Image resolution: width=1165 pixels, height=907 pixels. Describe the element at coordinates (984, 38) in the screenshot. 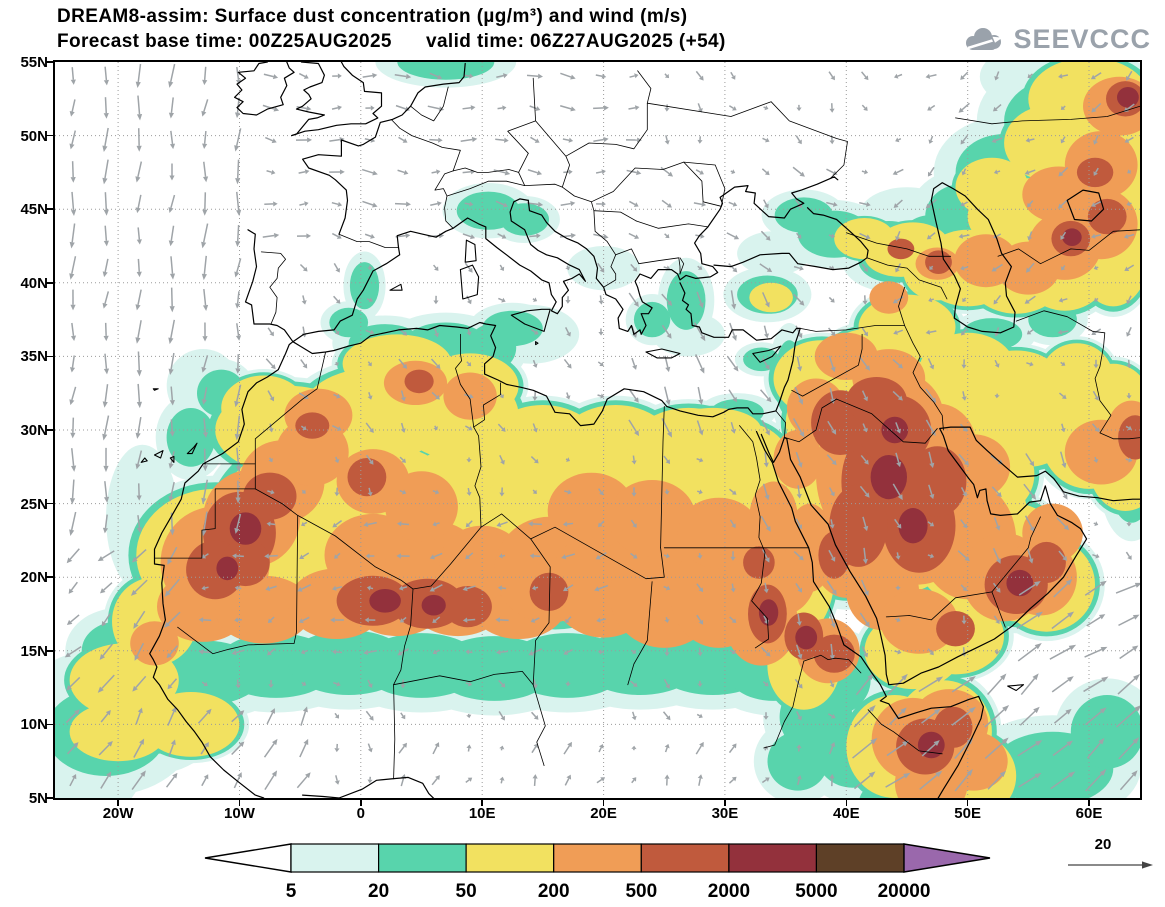

I see `cloud-arrow-icon` at that location.